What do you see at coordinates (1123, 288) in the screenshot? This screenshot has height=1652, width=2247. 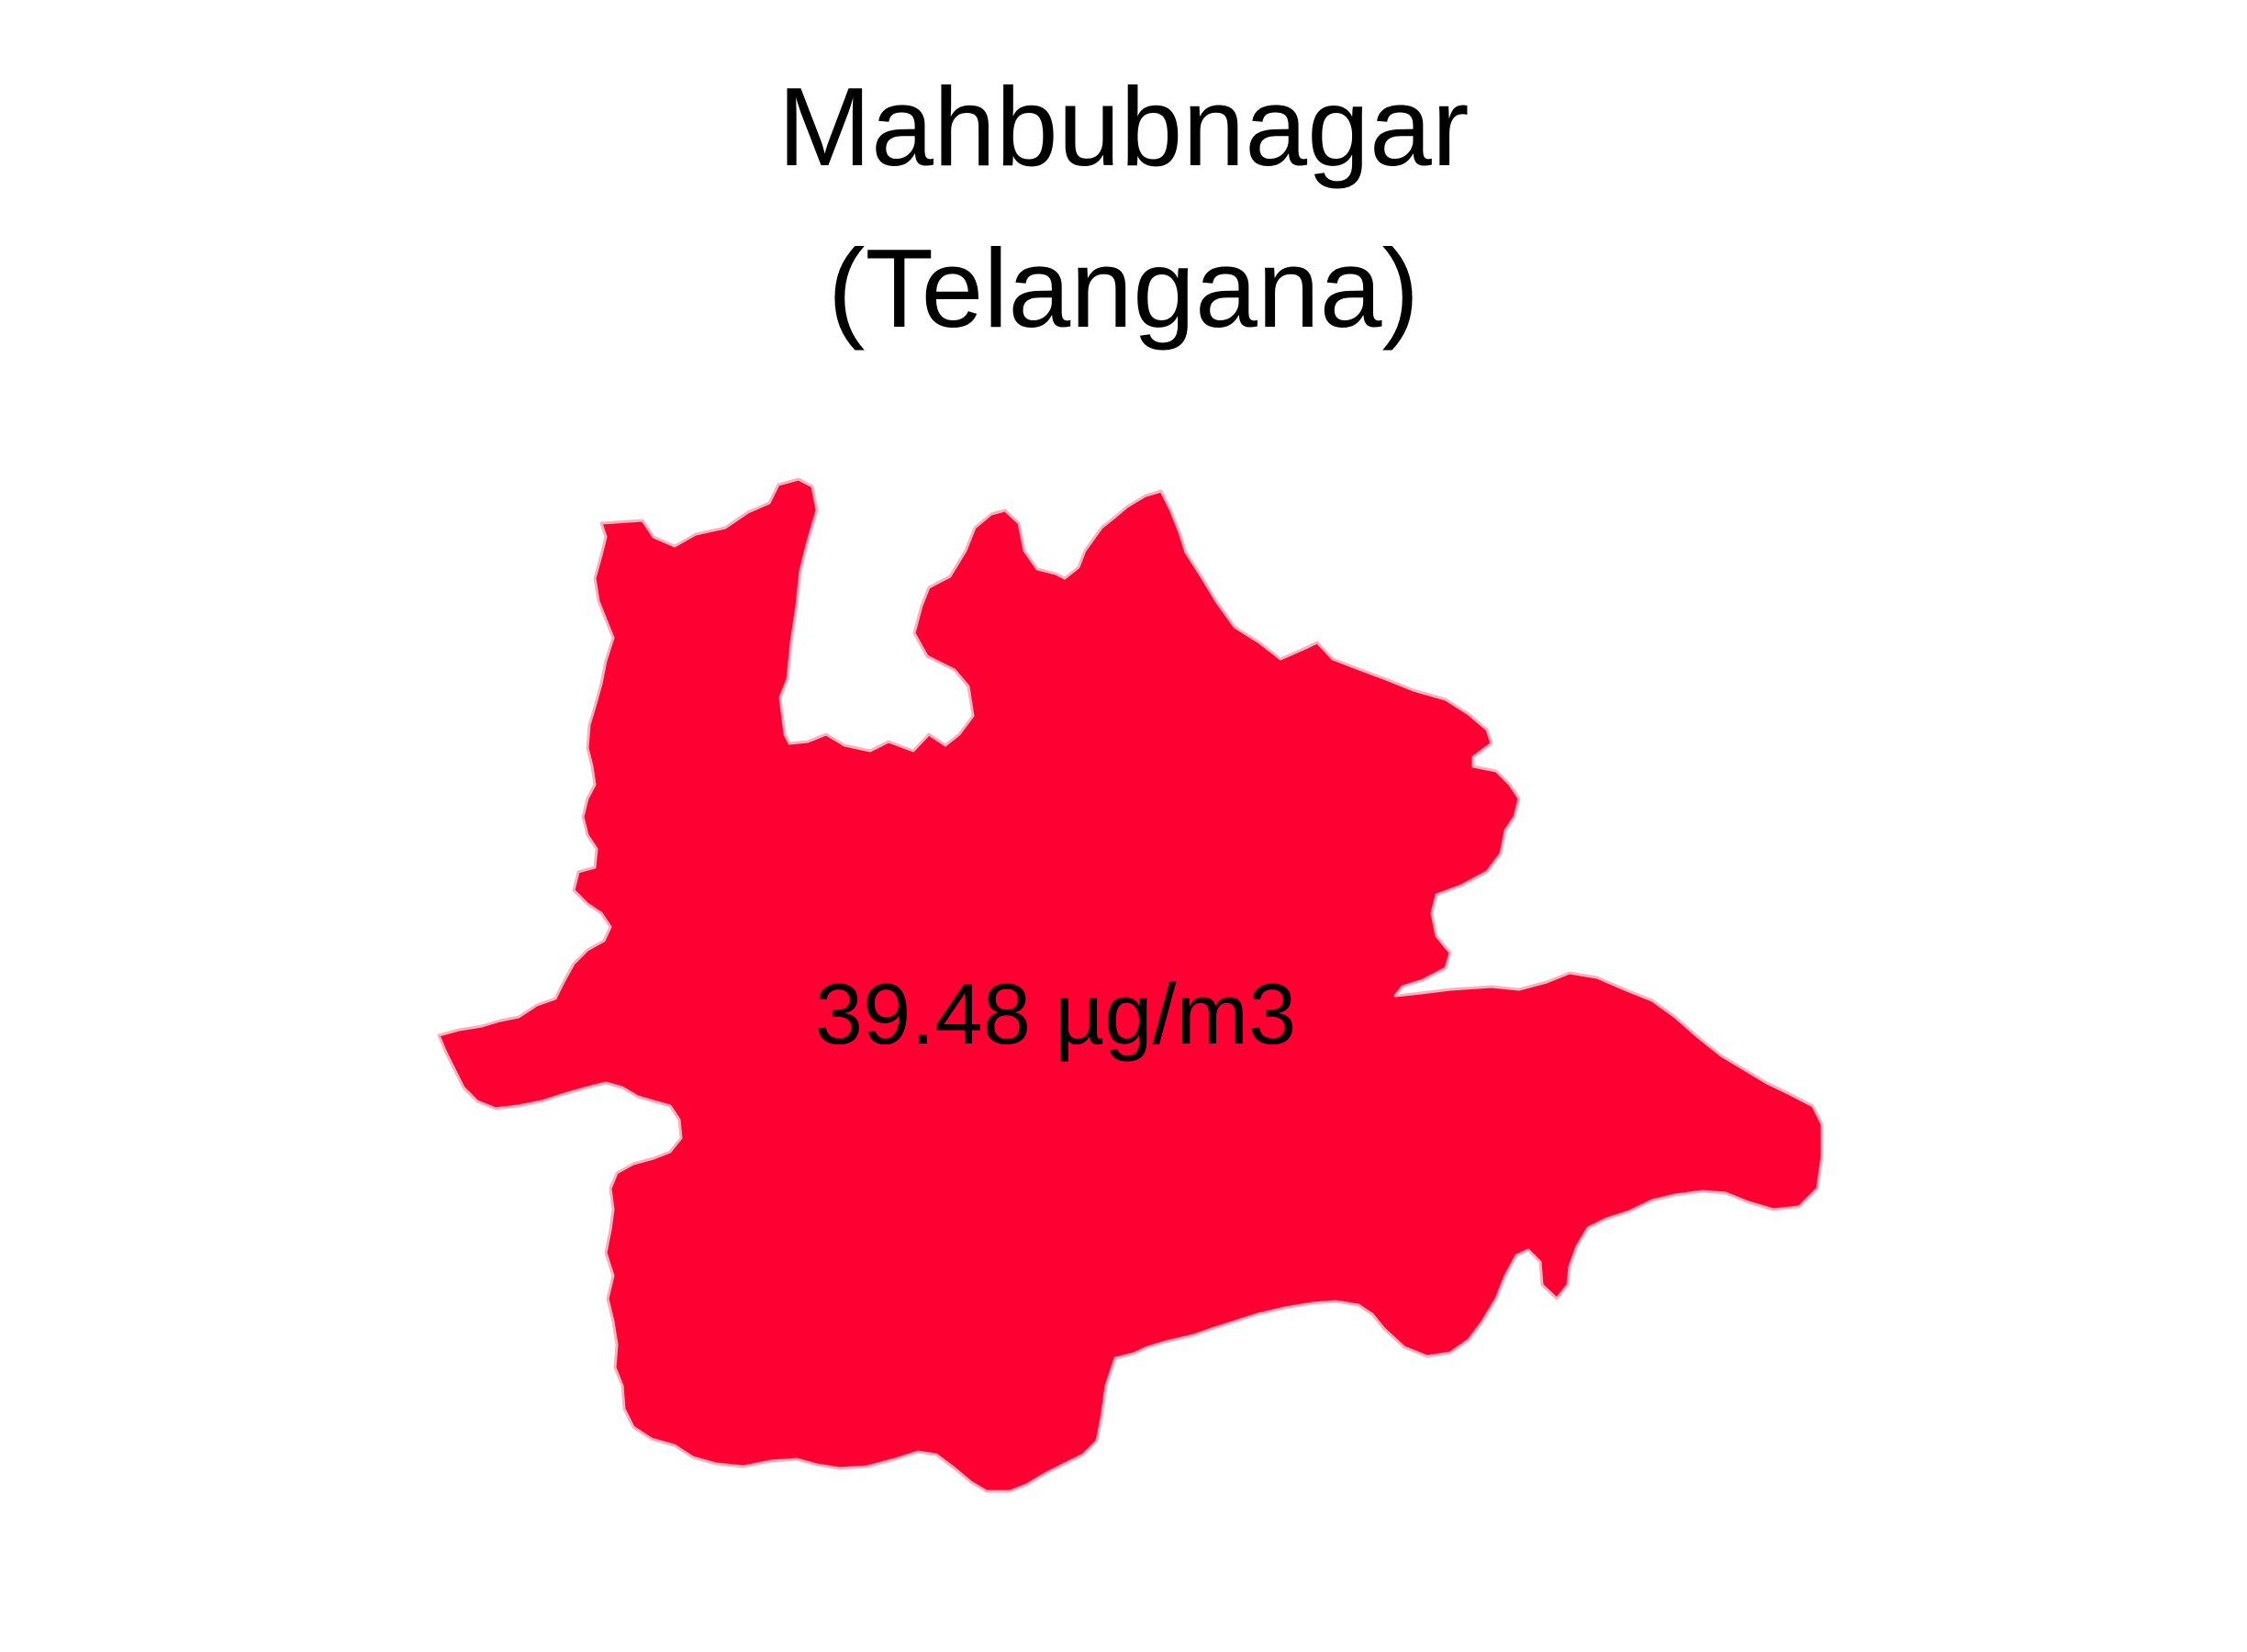 I see `title-state-name: (Telangana)` at bounding box center [1123, 288].